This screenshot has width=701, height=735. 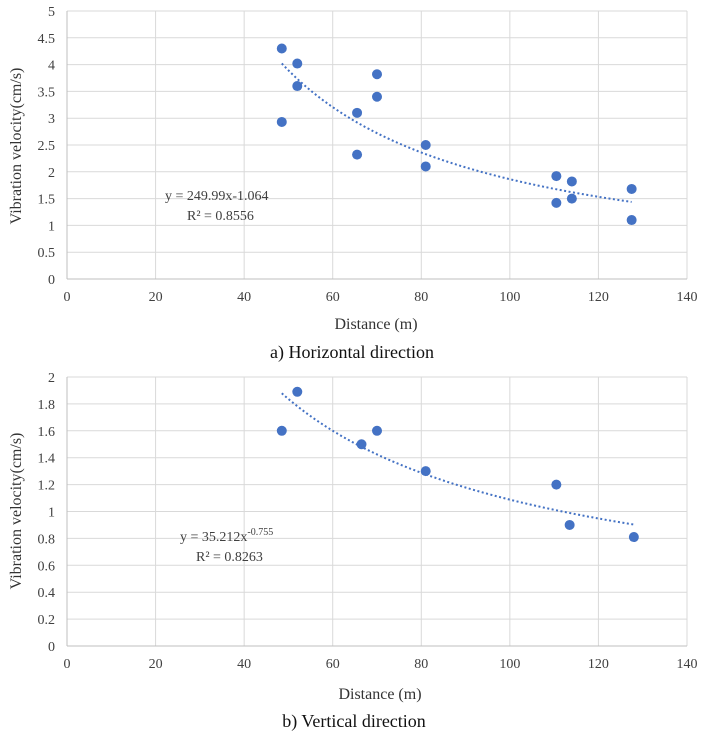 What do you see at coordinates (47, 593) in the screenshot?
I see `y-tick-label: 0.4` at bounding box center [47, 593].